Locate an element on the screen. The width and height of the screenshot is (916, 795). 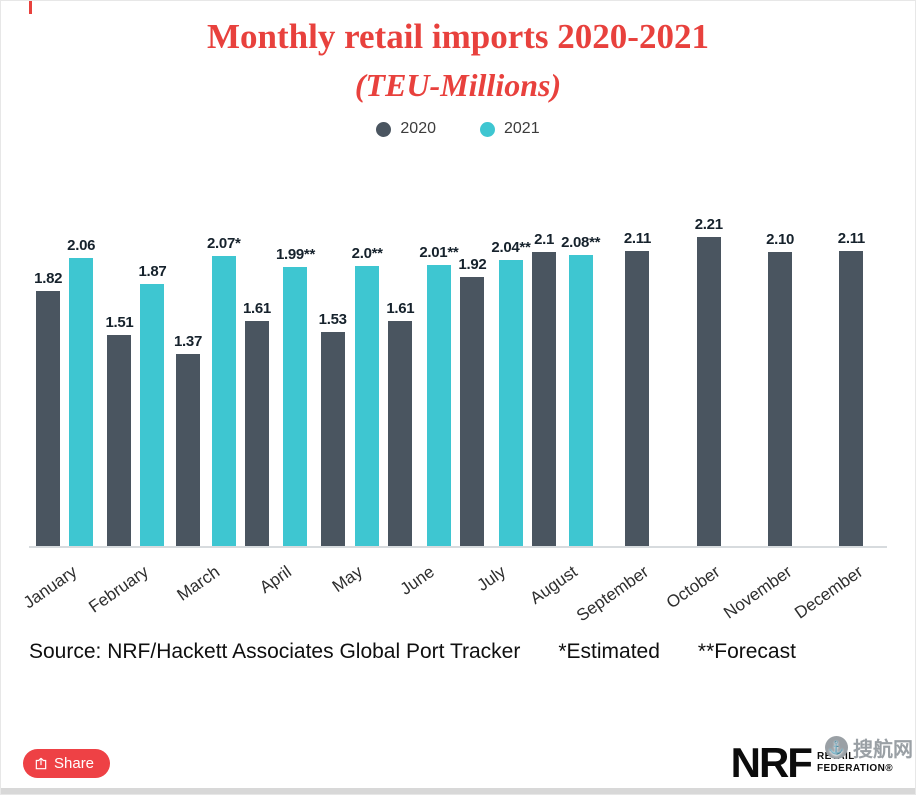
bar-column: 1.37 is located at coordinates (188, 439).